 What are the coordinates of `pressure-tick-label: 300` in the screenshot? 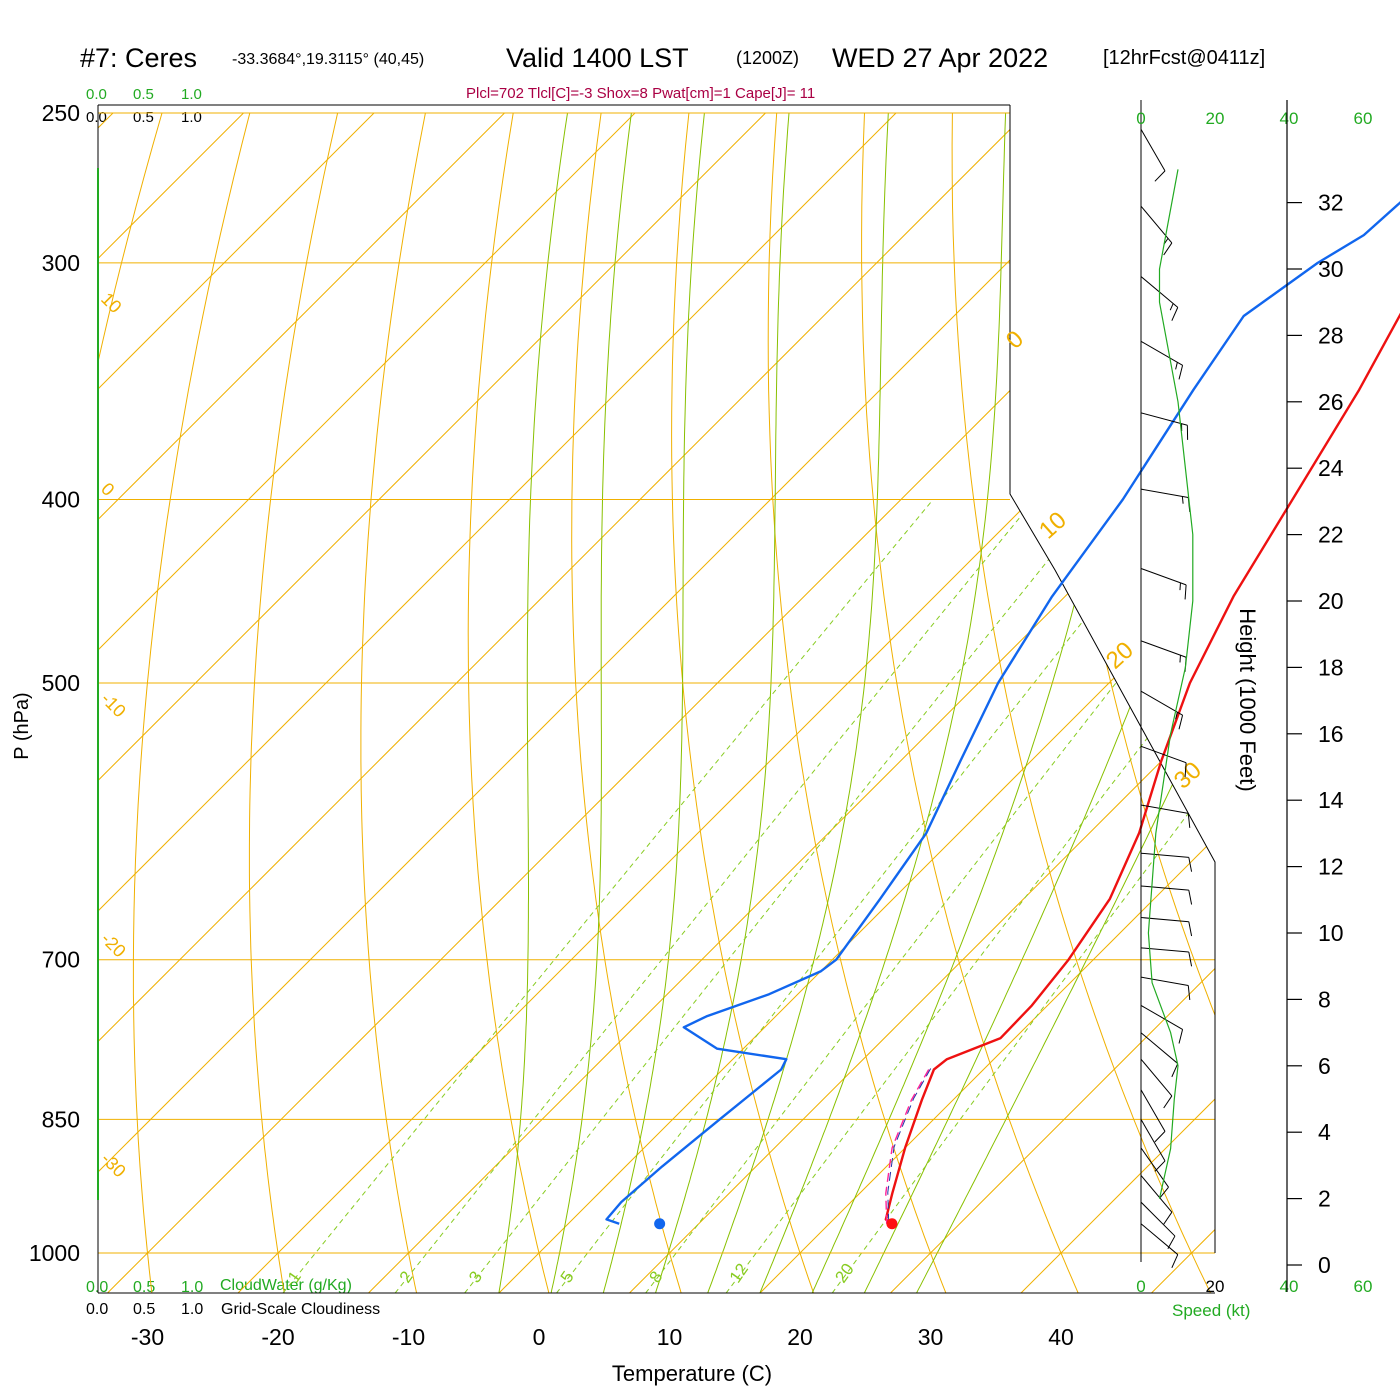 It's located at (61, 263).